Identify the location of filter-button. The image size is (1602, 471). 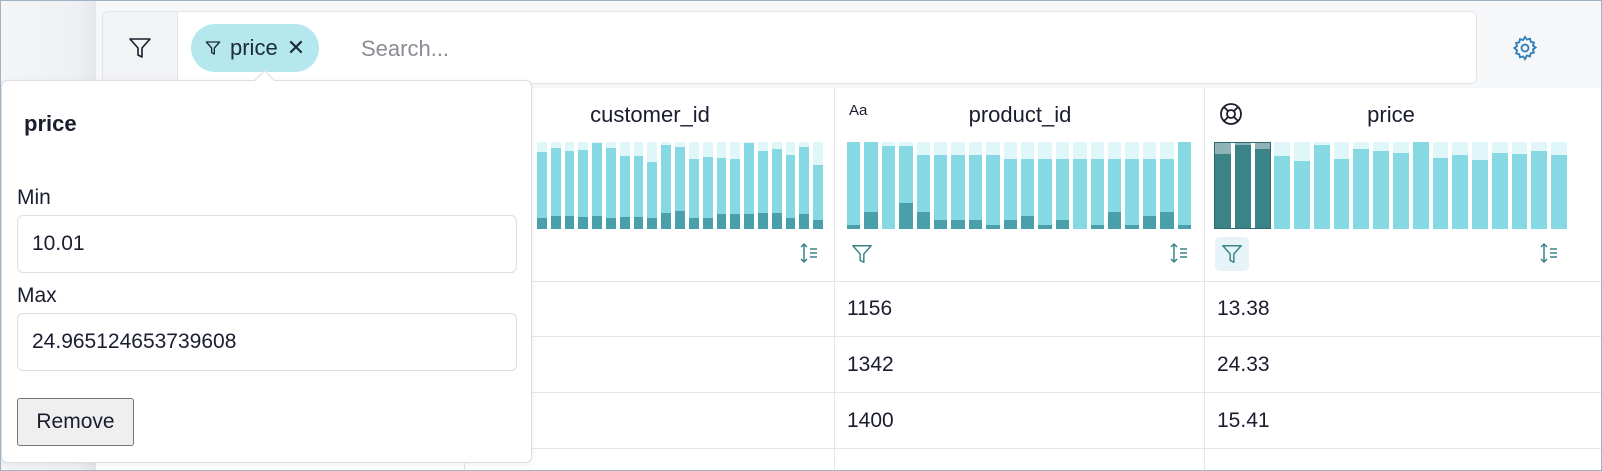
(140, 47).